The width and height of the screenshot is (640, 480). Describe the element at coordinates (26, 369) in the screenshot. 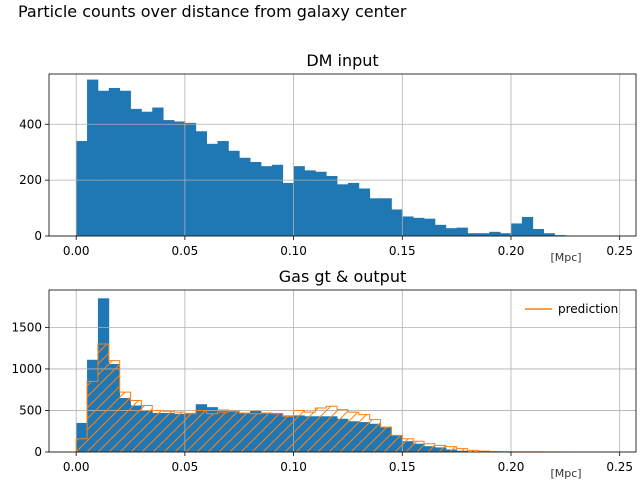

I see `y-tick-label: 1000` at that location.